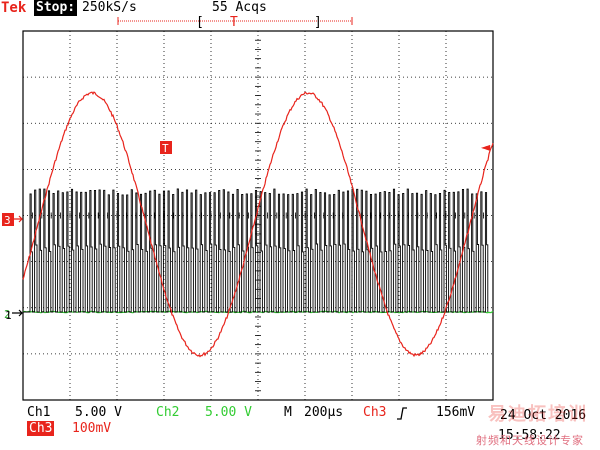 The width and height of the screenshot is (600, 450). I want to click on ch2-label: Ch2, so click(168, 412).